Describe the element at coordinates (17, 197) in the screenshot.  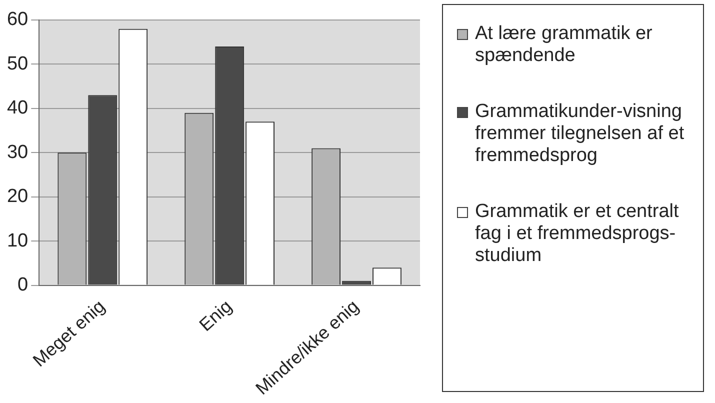
I see `y-tick-label: 20` at that location.